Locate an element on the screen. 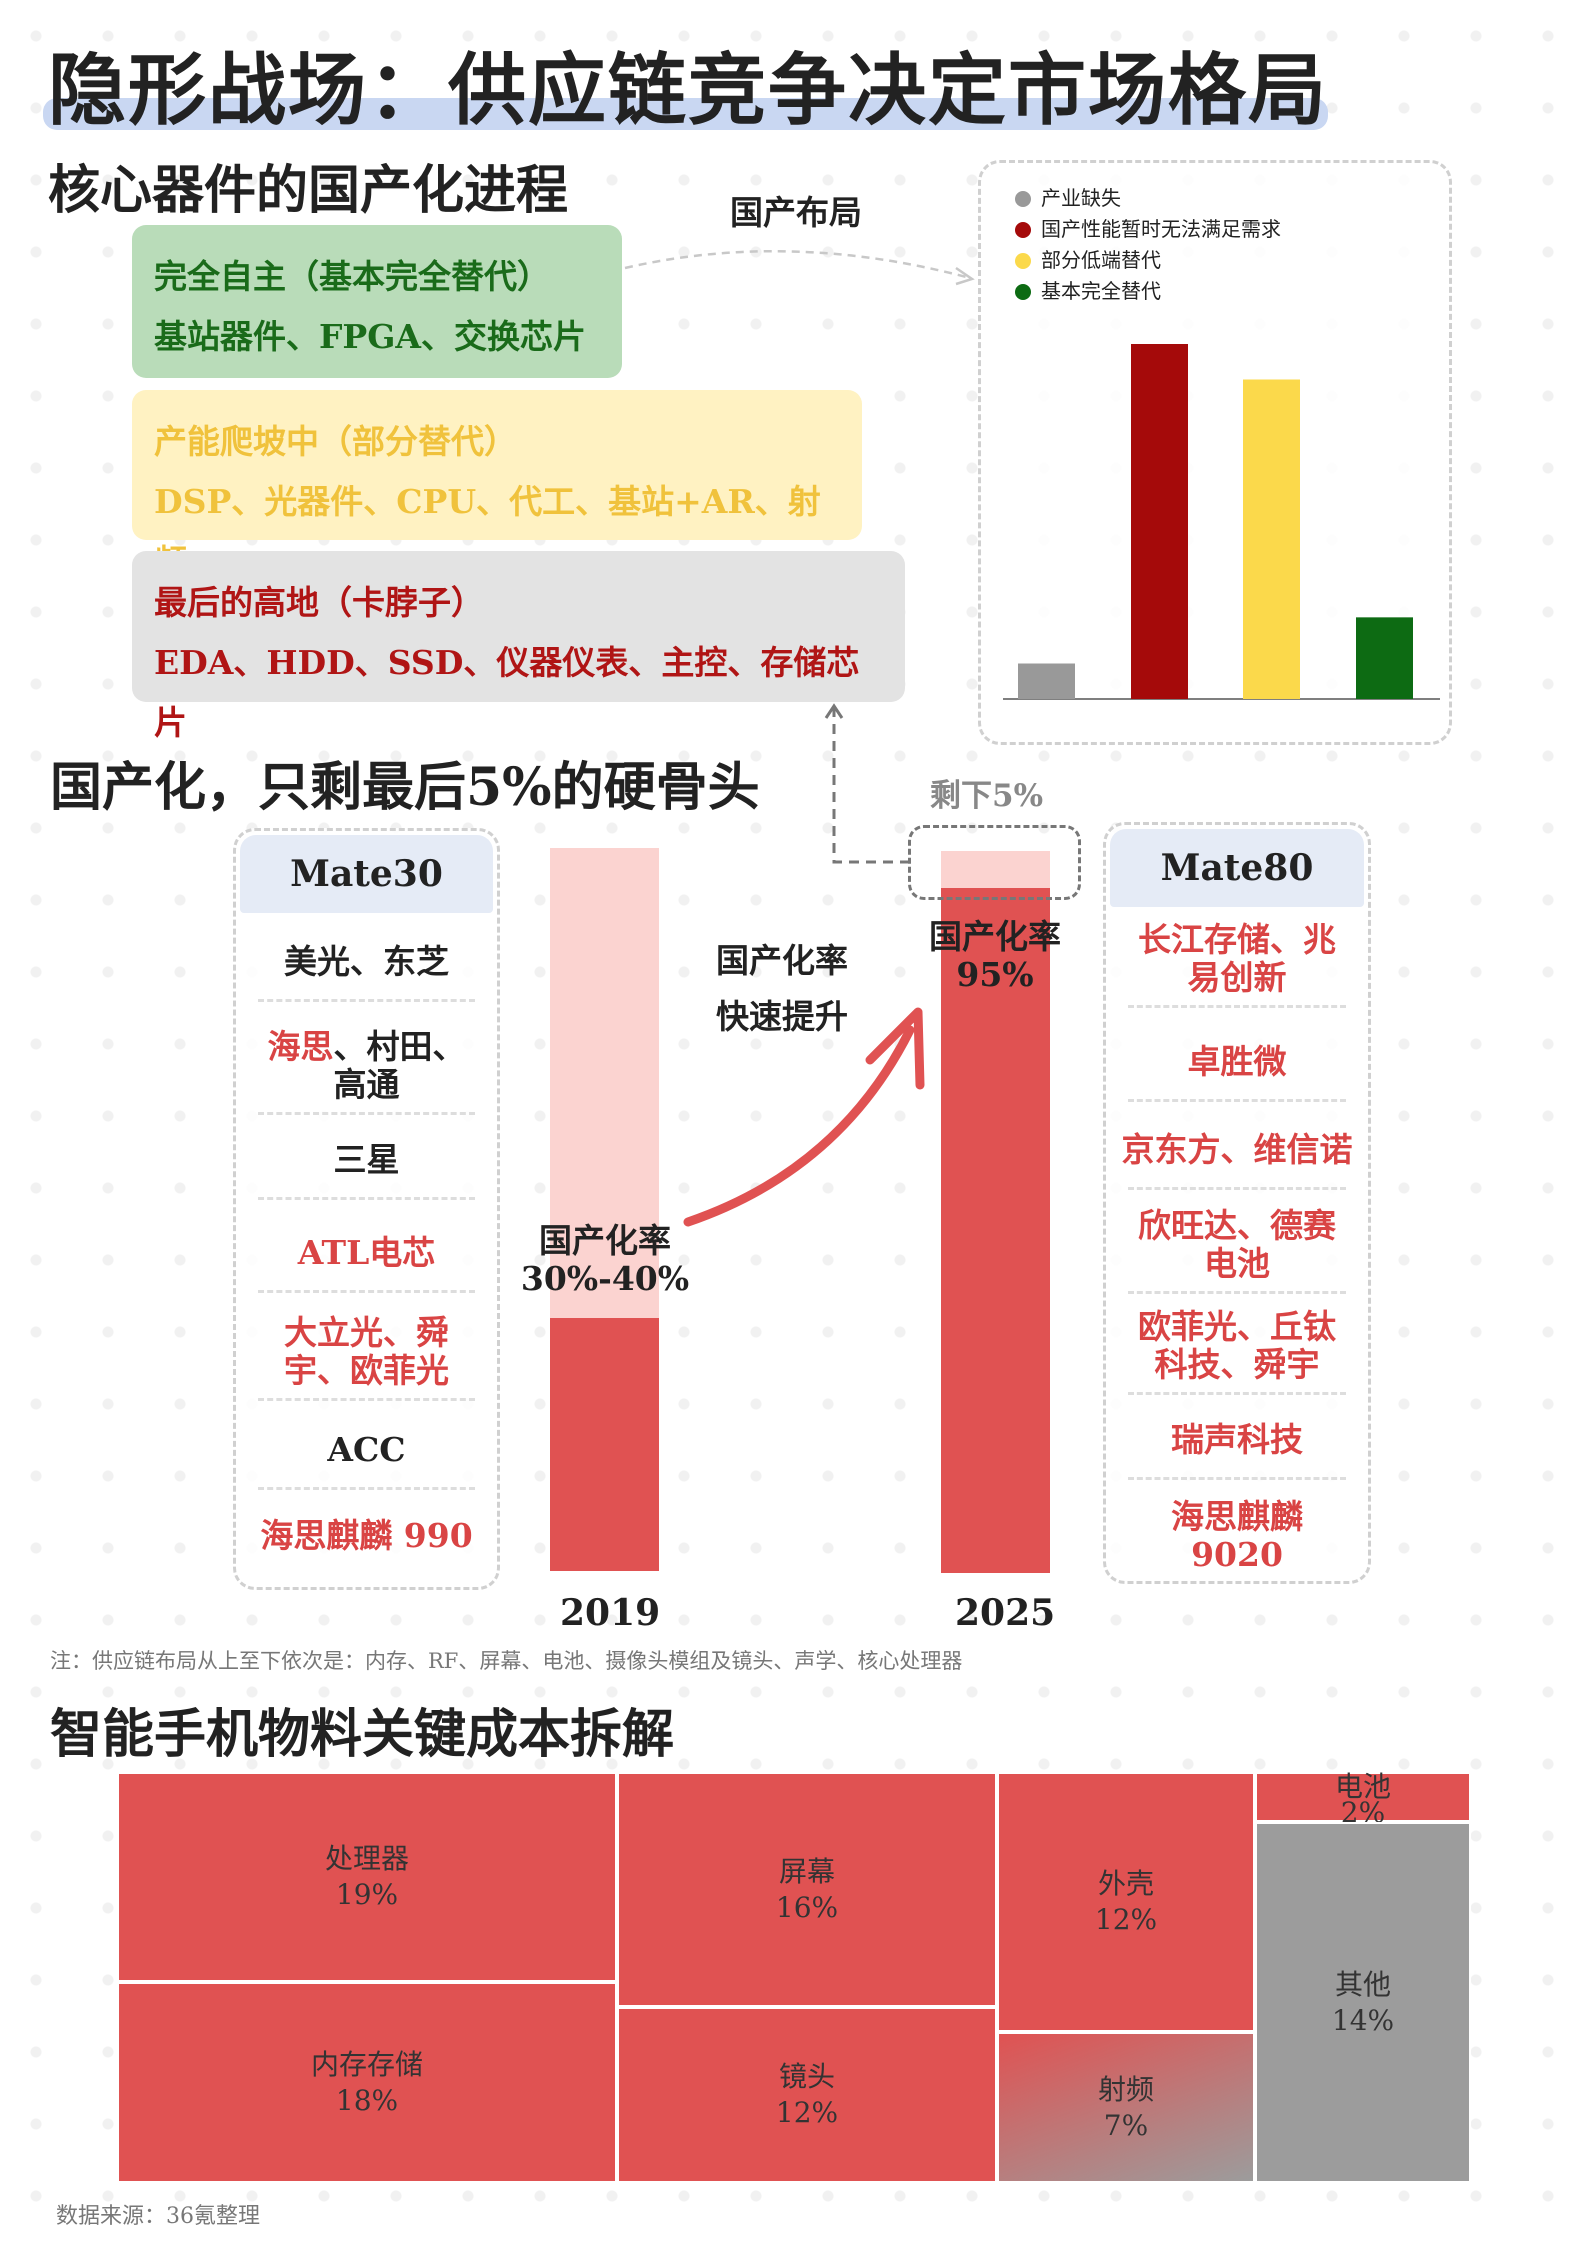  year-2025: 2025 is located at coordinates (1005, 1613).